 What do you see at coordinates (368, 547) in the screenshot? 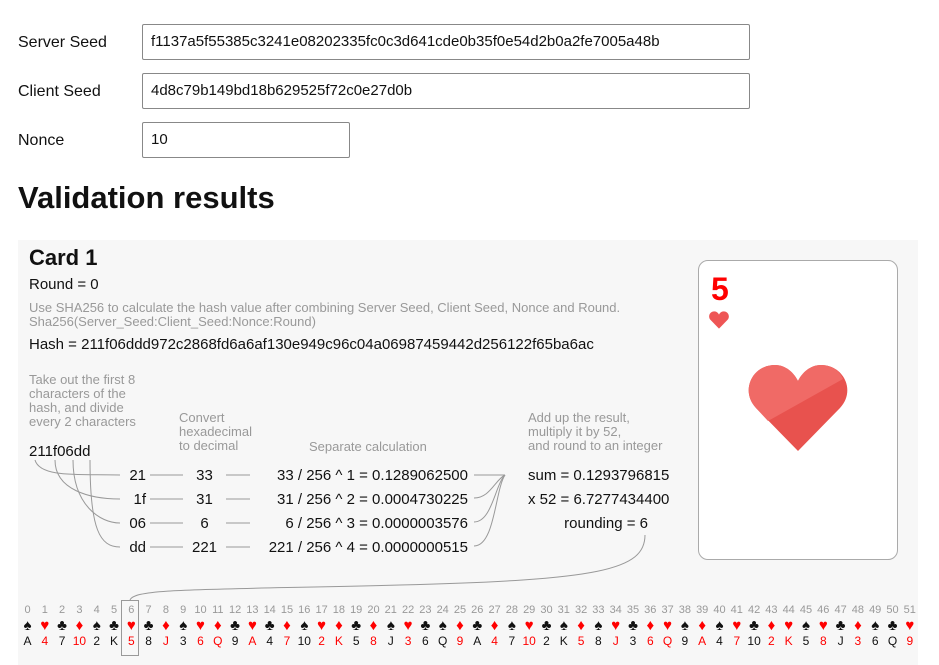
I see `calculation-value: 221 / 256 ^ 4 = 0.0000000515` at bounding box center [368, 547].